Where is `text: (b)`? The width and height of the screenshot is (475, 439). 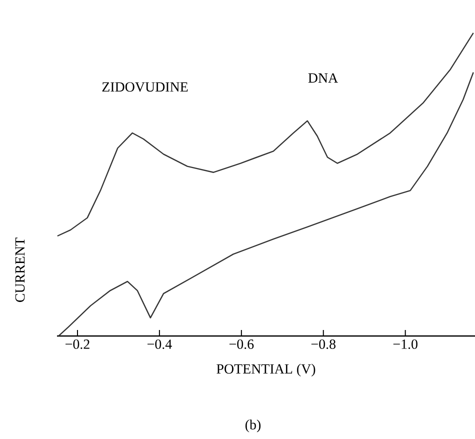
text: (b) is located at coordinates (253, 426).